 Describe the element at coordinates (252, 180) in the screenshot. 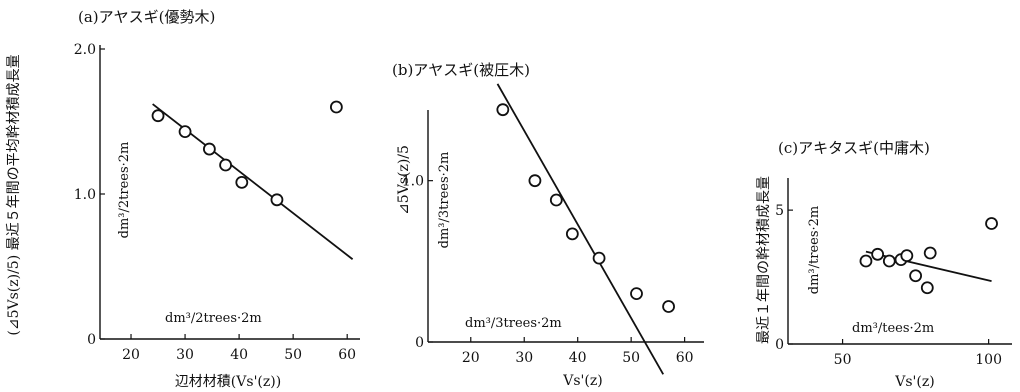

I see `panel-a-marks` at that location.